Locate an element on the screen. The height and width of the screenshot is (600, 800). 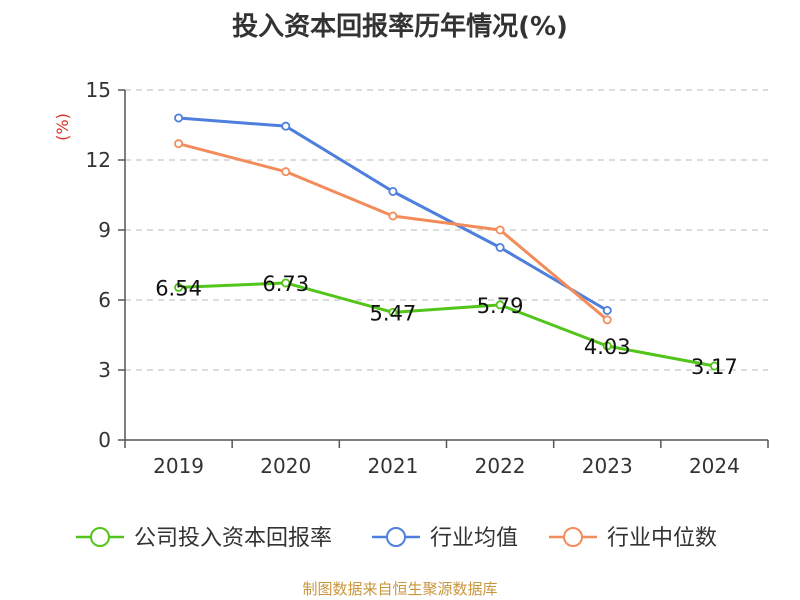
legend-item: 公司投入资本回报率 is located at coordinates (204, 538).